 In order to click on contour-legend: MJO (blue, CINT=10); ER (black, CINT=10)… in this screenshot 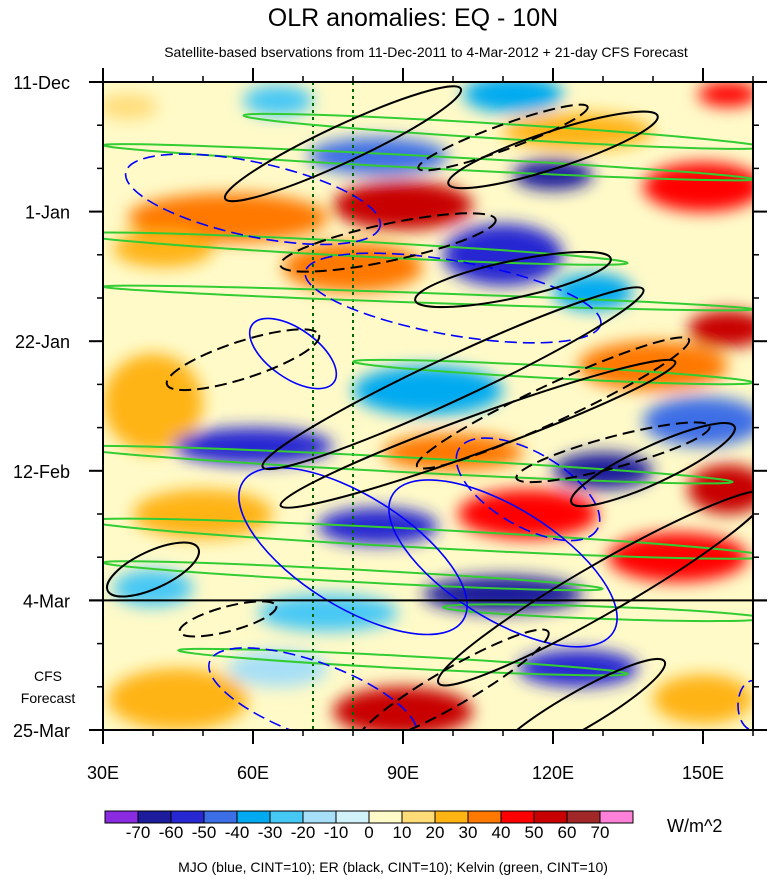, I will do `click(393, 867)`.